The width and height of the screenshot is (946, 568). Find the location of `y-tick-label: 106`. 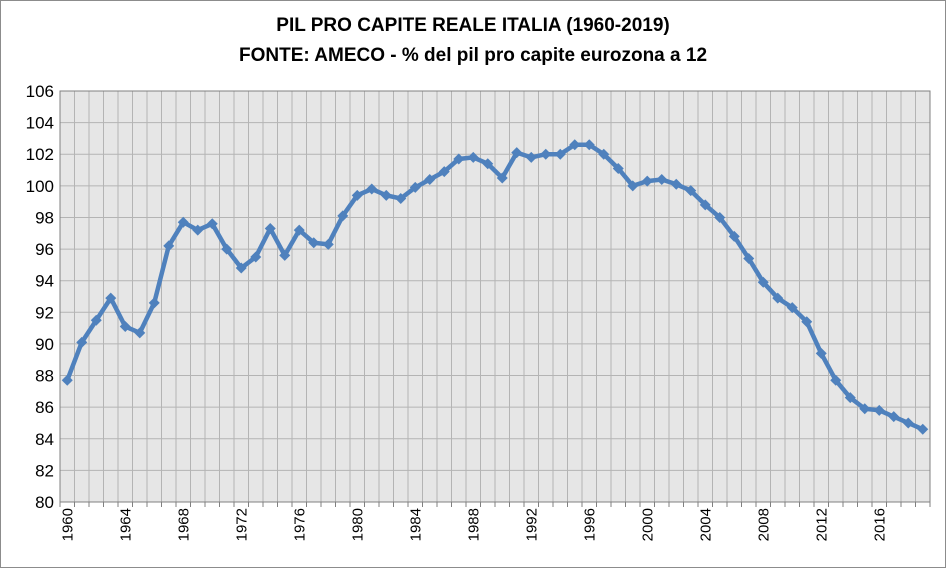

y-tick-label: 106 is located at coordinates (40, 91).